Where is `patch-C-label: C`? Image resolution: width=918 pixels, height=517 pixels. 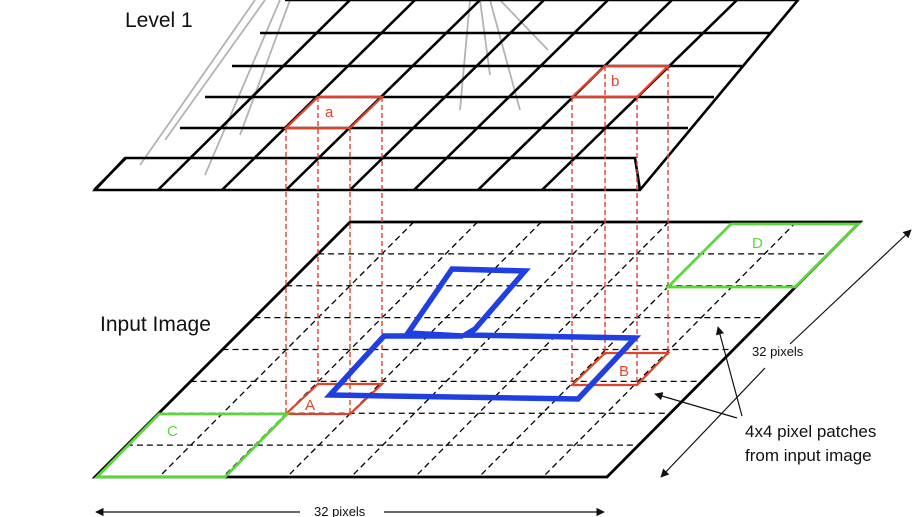 patch-C-label: C is located at coordinates (172, 431).